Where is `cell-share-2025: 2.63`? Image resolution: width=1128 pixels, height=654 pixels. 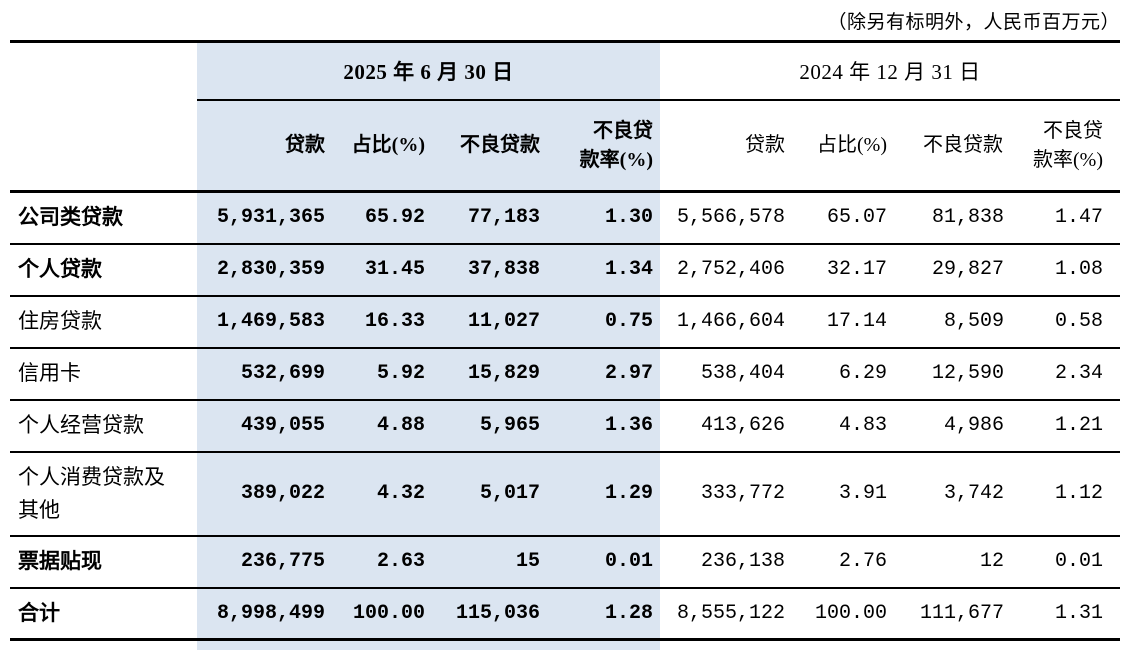
cell-share-2025: 2.63 is located at coordinates (380, 561).